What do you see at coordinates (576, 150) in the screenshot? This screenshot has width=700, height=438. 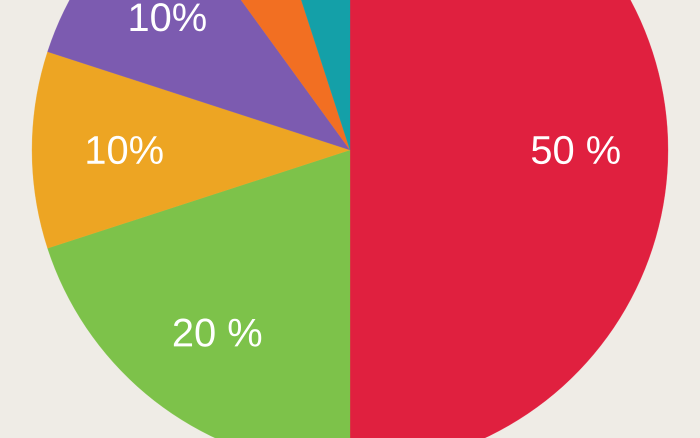 I see `data-label: 50 %` at bounding box center [576, 150].